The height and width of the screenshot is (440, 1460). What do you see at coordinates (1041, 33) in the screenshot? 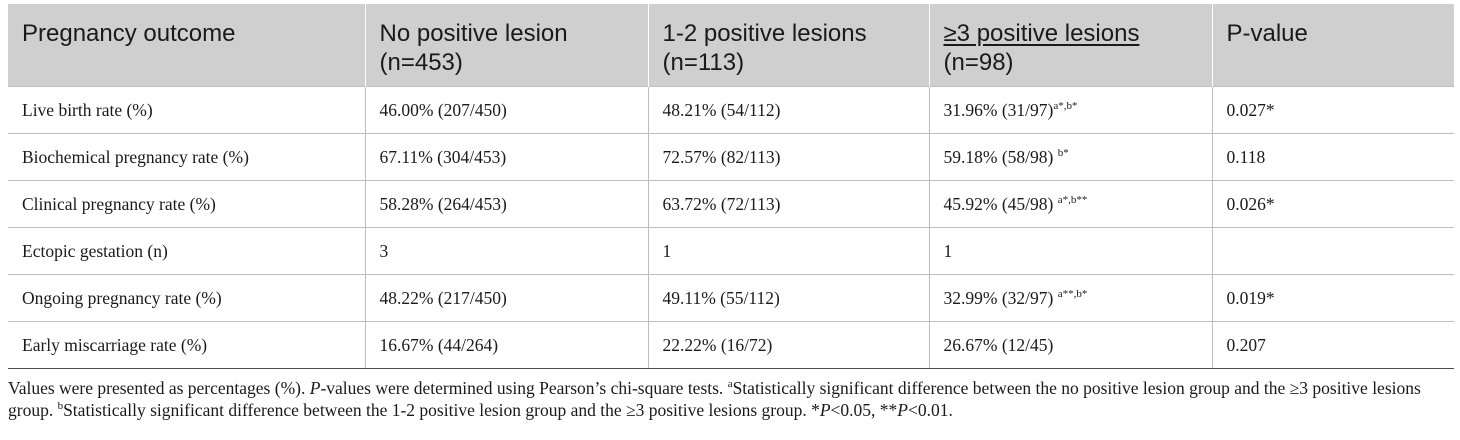
I see `header-label: ≥3 positive lesions` at bounding box center [1041, 33].